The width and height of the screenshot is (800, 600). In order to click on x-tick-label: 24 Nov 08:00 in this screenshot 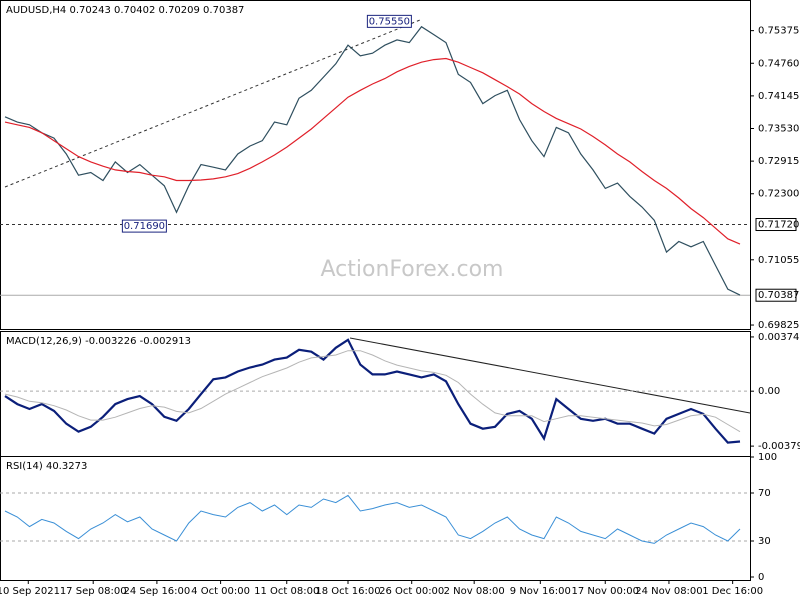, I will do `click(668, 591)`.